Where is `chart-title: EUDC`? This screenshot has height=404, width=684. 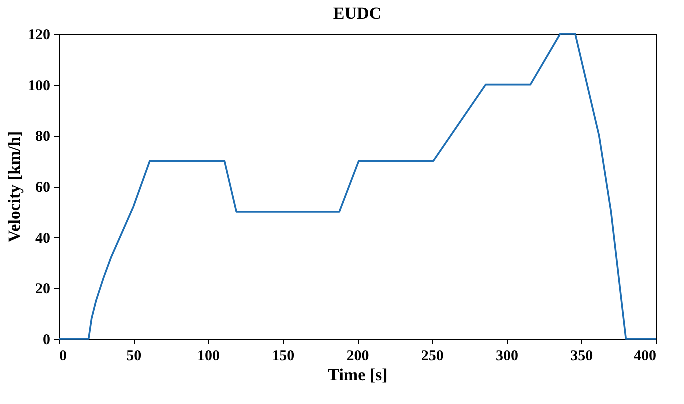
chart-title: EUDC is located at coordinates (357, 13).